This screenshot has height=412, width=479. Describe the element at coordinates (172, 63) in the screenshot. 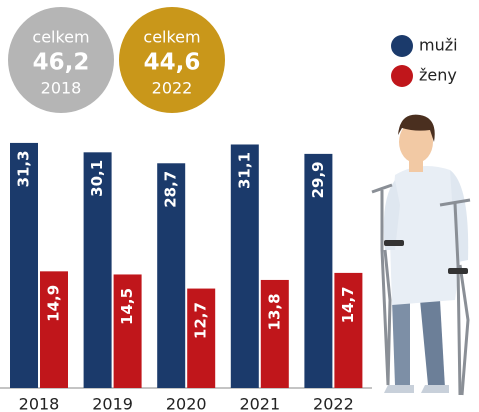

I see `total-value: 44,6` at that location.